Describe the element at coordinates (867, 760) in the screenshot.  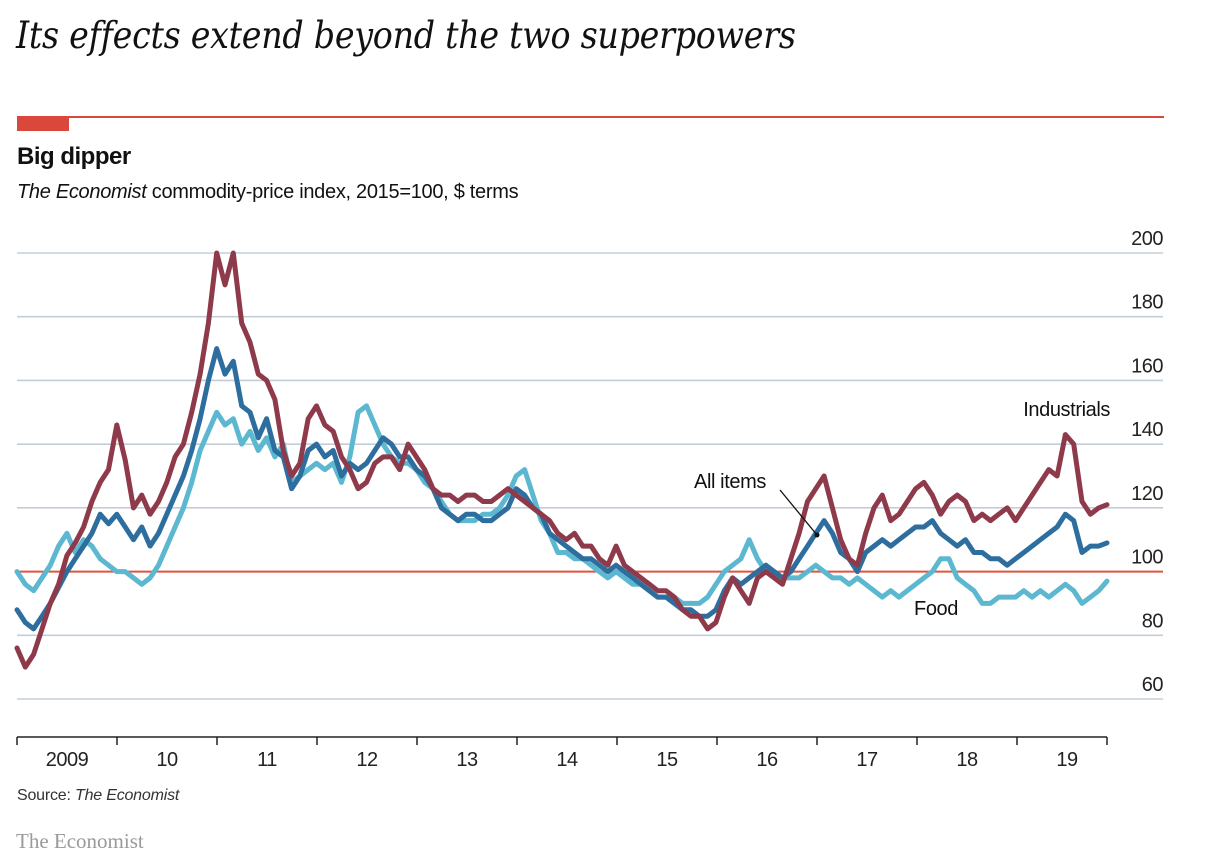
I see `x-tick-label: 17` at that location.